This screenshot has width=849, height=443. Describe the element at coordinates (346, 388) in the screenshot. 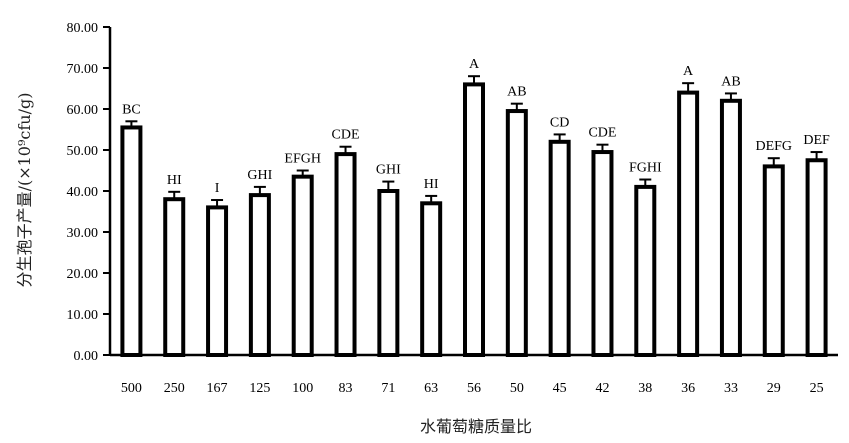

I see `x-tick-label: 83` at that location.